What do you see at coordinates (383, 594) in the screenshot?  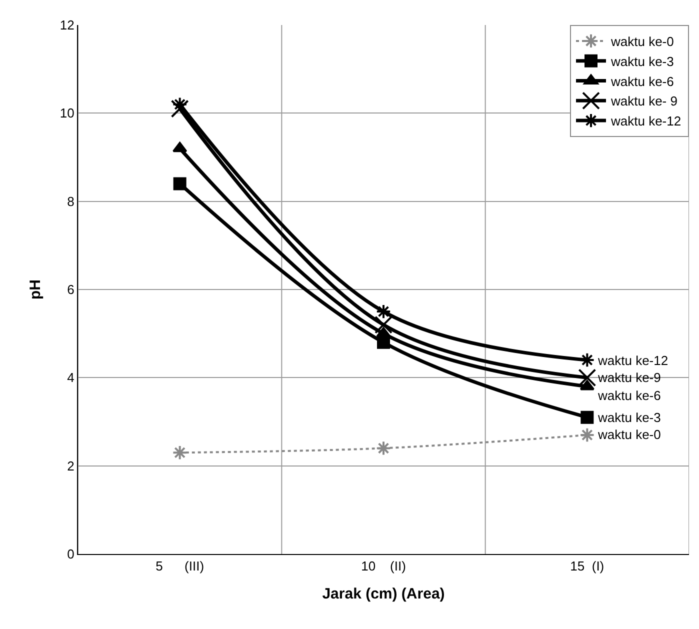 I see `x-axis-title: Jarak (cm) (Area)` at bounding box center [383, 594].